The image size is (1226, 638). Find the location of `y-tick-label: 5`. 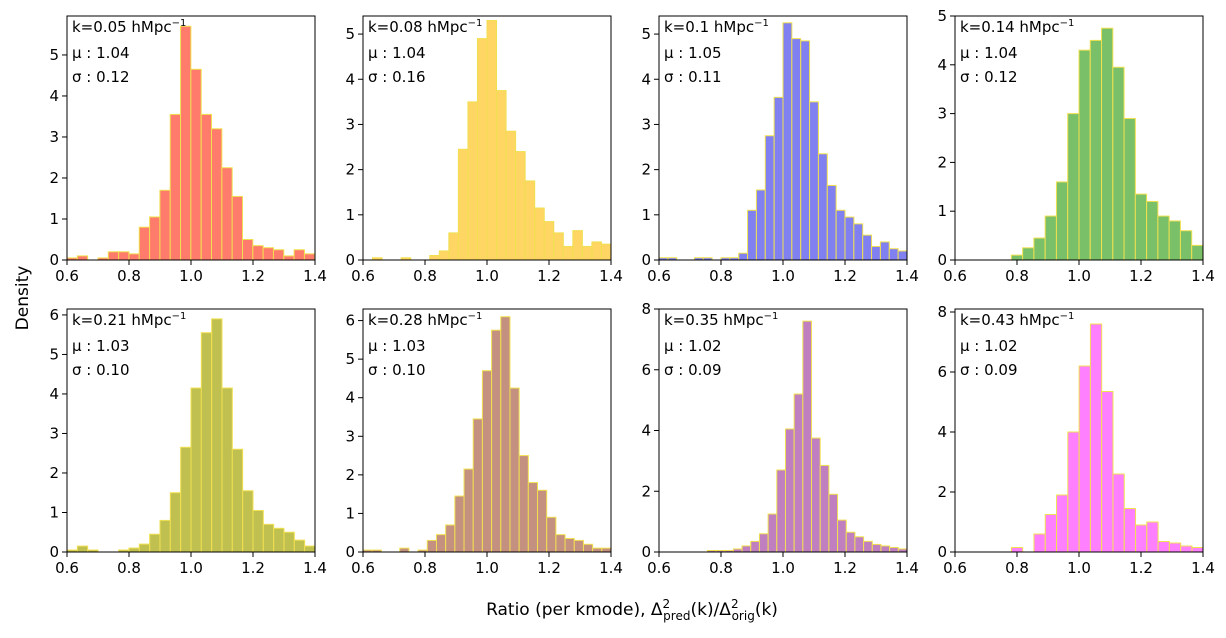

y-tick-label: 5 is located at coordinates (350, 359).